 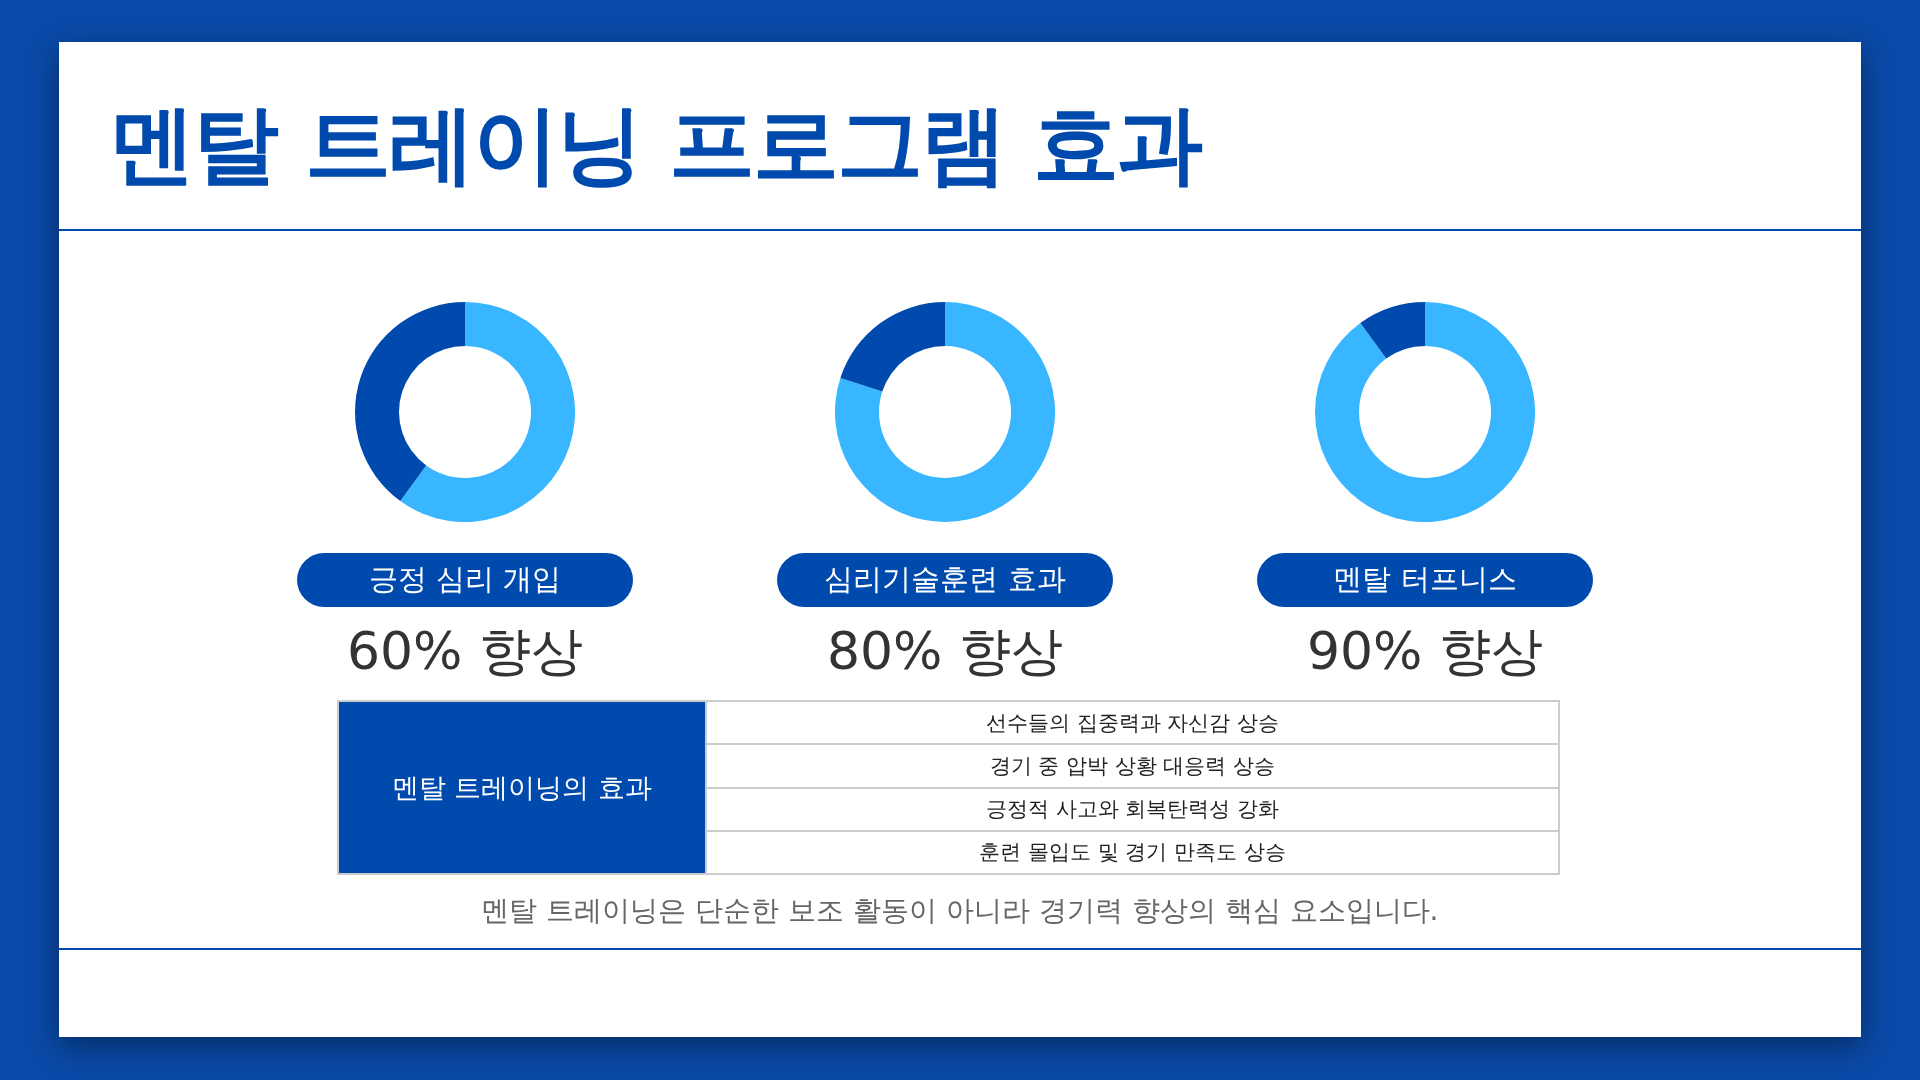 I want to click on data-label: 60% 향상, so click(x=465, y=651).